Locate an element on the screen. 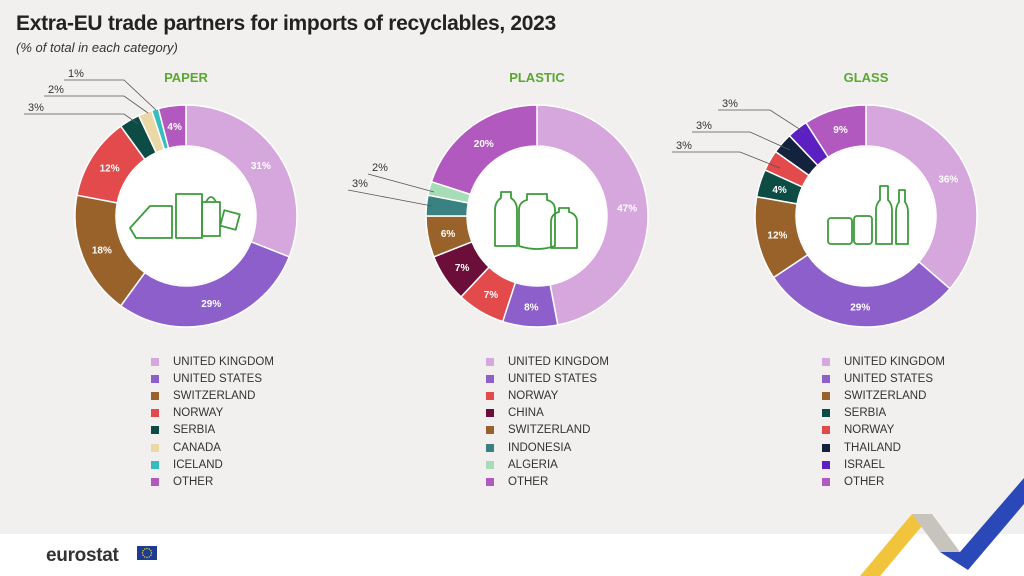  legend-item: CHINA is located at coordinates (547, 413).